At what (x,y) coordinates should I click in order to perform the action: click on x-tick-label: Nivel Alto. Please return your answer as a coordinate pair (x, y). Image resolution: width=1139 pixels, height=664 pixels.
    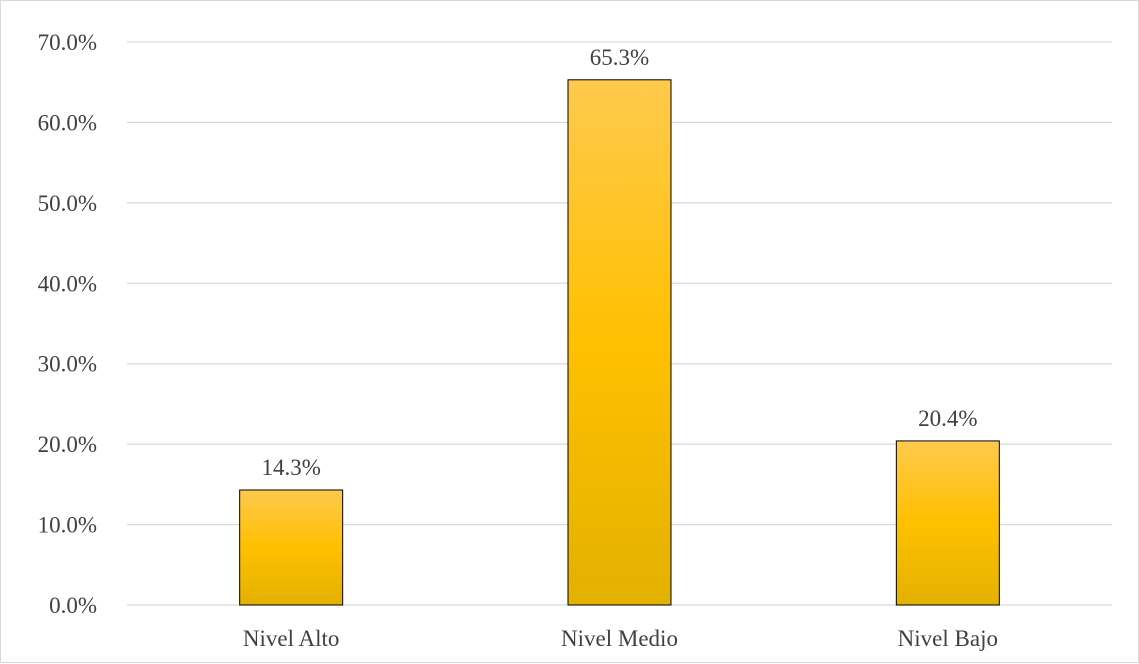
    Looking at the image, I should click on (291, 638).